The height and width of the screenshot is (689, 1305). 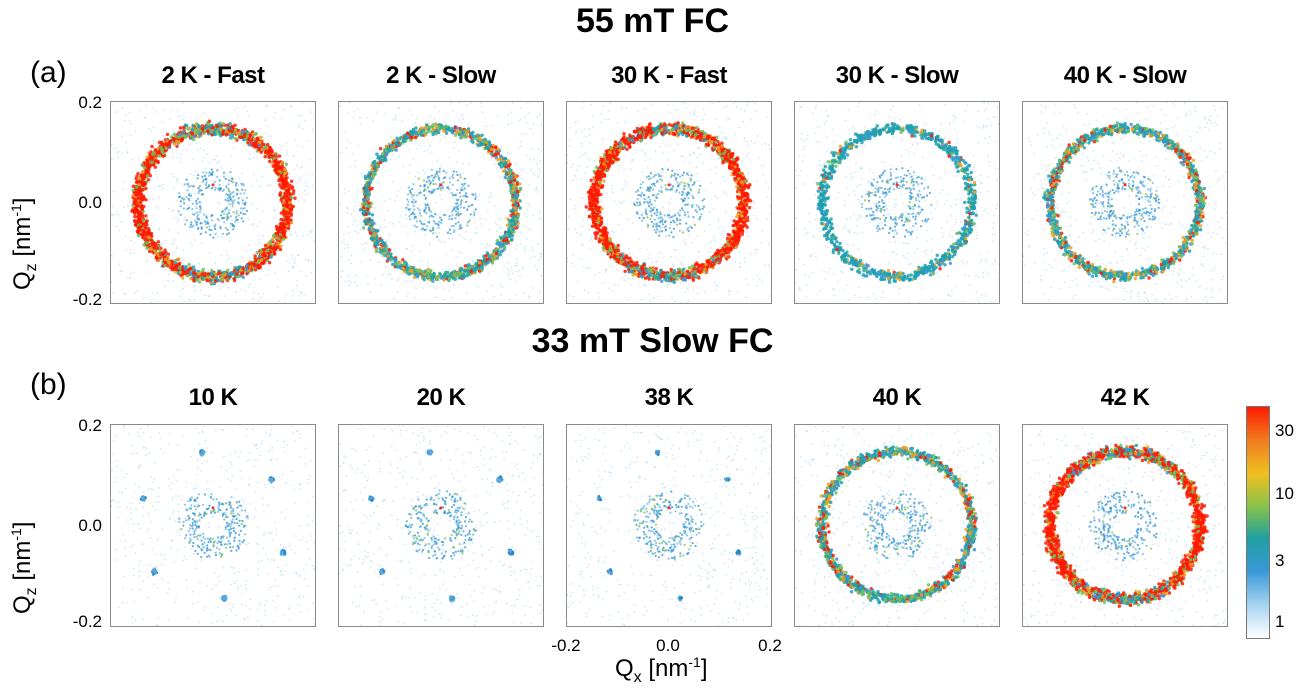 I want to click on panel-label-b: (b), so click(x=48, y=384).